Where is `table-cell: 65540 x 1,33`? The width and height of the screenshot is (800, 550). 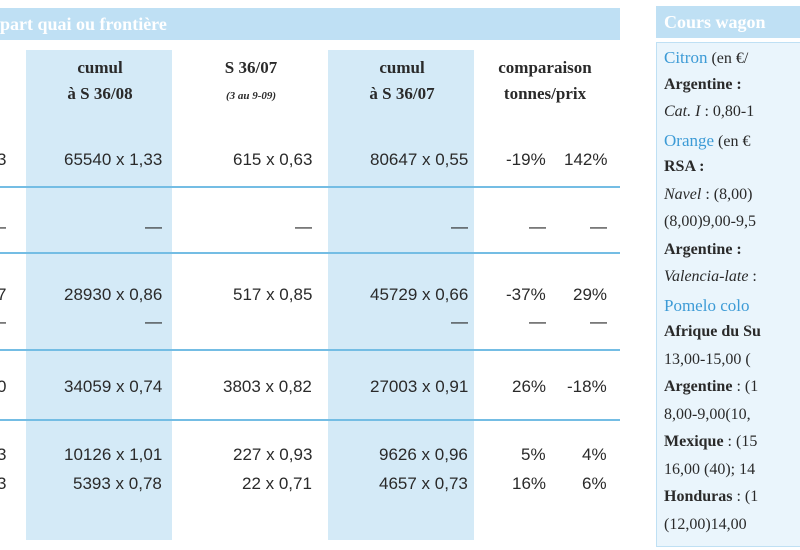
table-cell: 65540 x 1,33 is located at coordinates (113, 159).